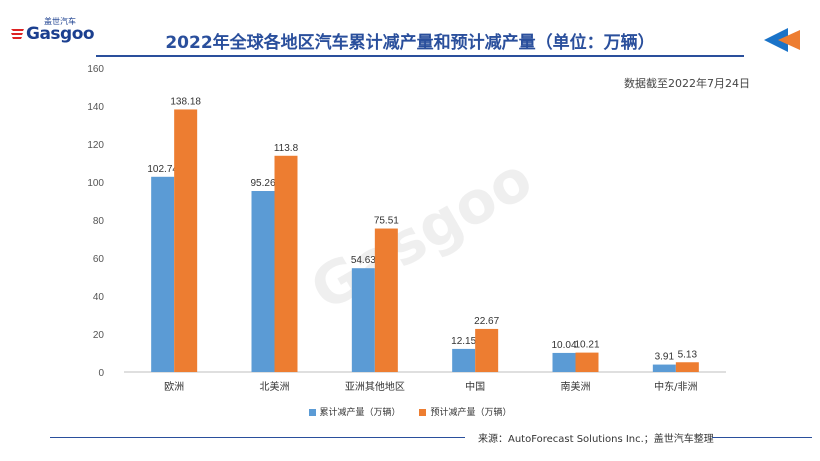 Image resolution: width=820 pixels, height=461 pixels. What do you see at coordinates (17, 34) in the screenshot?
I see `logo-mark-icon` at bounding box center [17, 34].